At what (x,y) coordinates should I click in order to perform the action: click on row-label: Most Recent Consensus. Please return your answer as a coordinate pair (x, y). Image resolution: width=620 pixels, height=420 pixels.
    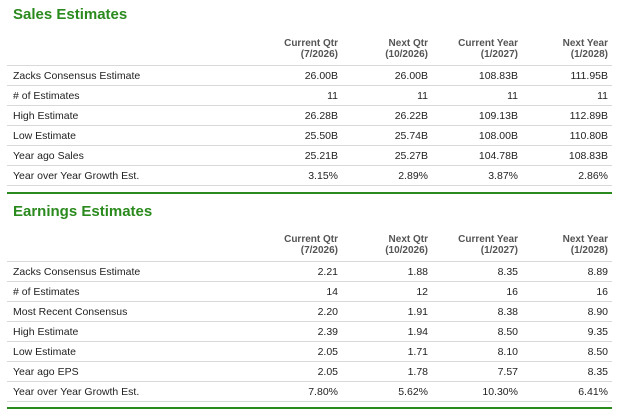
    Looking at the image, I should click on (129, 311).